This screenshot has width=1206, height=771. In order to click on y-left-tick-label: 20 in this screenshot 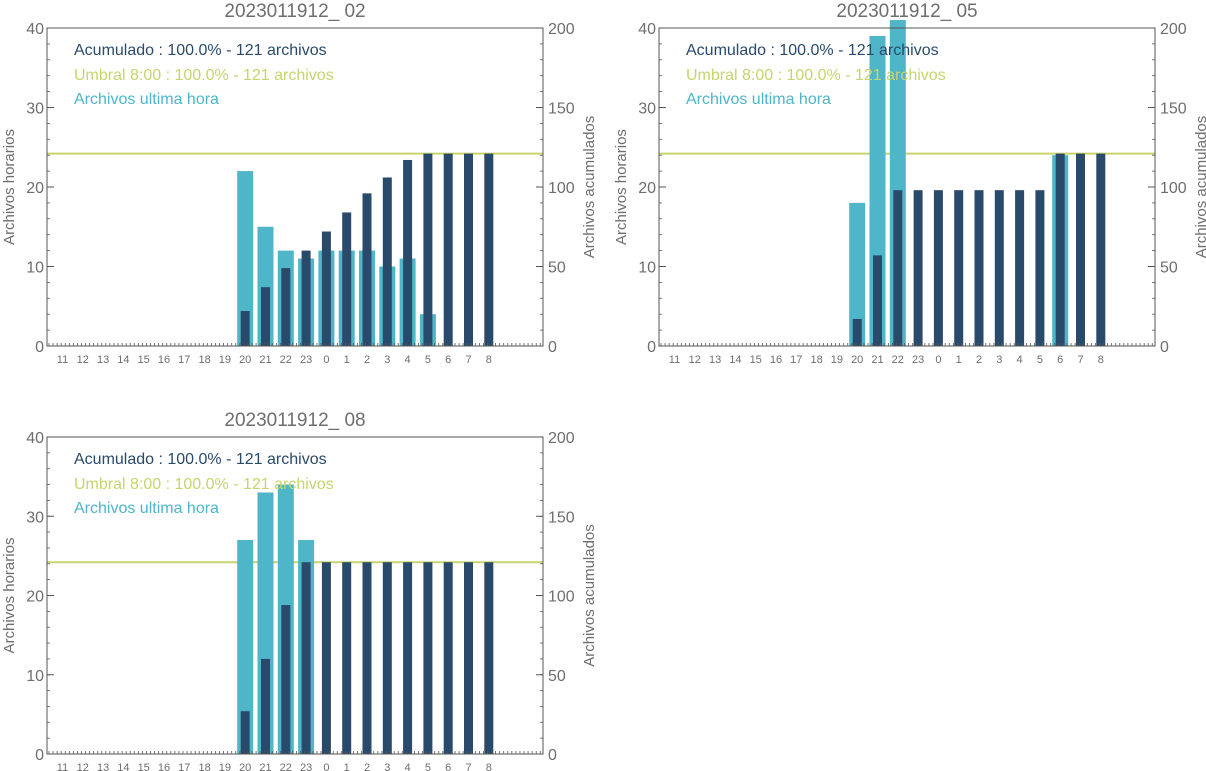, I will do `click(647, 188)`.